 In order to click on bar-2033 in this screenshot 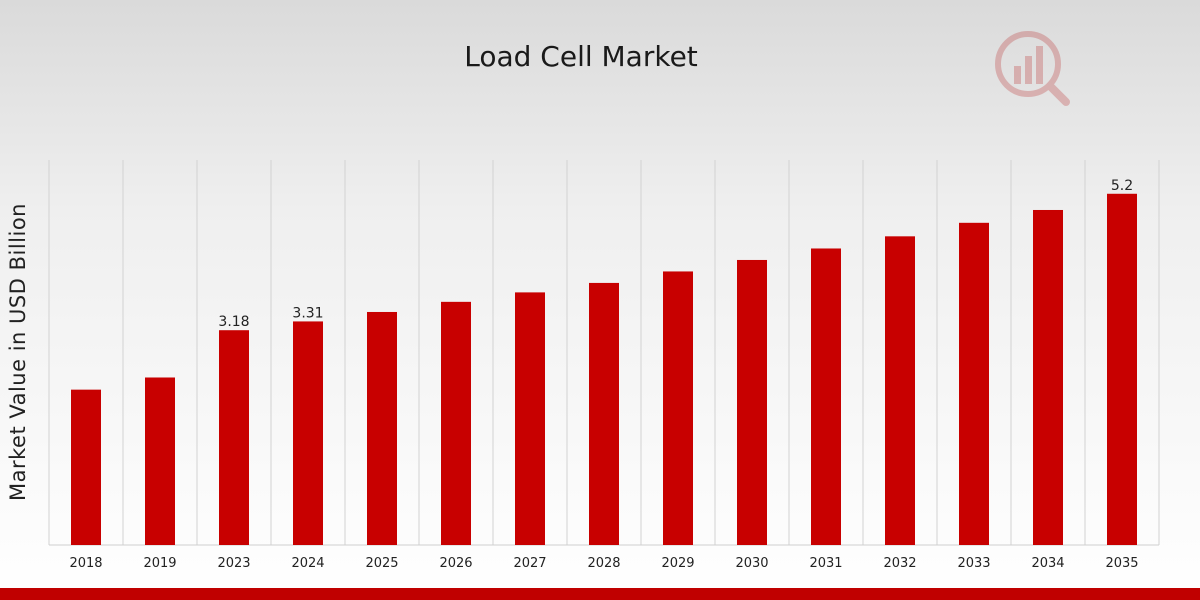, I will do `click(974, 383)`.